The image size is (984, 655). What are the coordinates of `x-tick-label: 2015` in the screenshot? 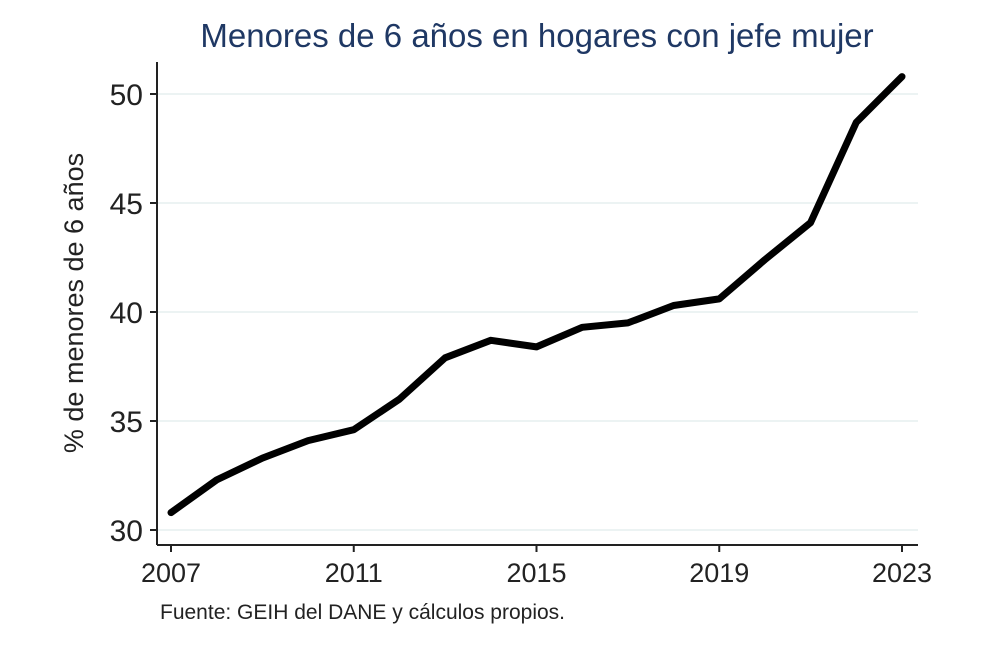 It's located at (536, 573).